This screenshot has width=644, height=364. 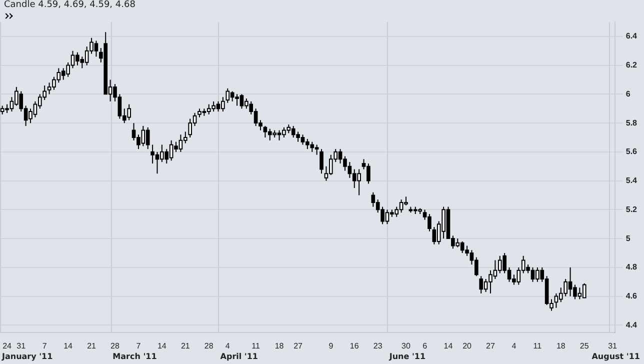 What do you see at coordinates (467, 345) in the screenshot?
I see `x-tick-label: 20` at bounding box center [467, 345].